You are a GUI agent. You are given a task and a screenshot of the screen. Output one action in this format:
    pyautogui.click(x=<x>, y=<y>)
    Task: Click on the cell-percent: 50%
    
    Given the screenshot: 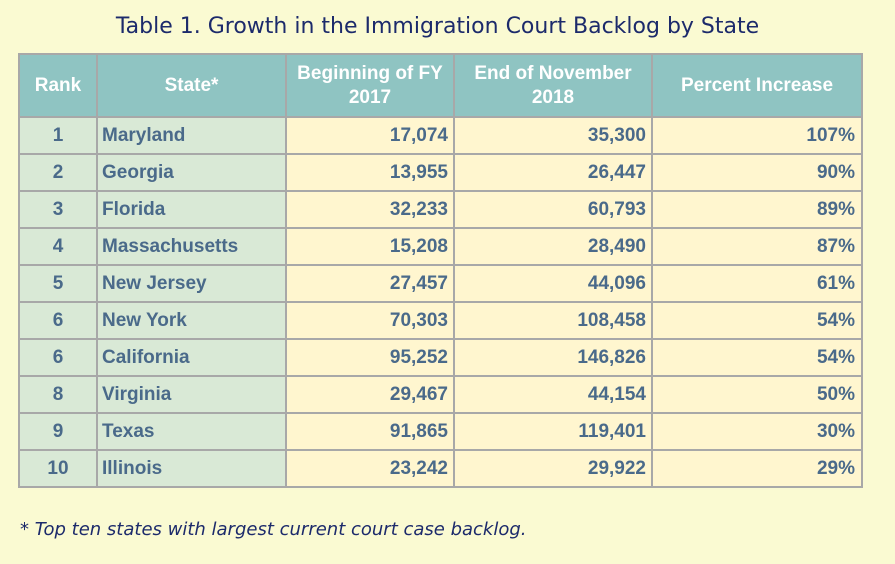 What is the action you would take?
    pyautogui.click(x=757, y=394)
    